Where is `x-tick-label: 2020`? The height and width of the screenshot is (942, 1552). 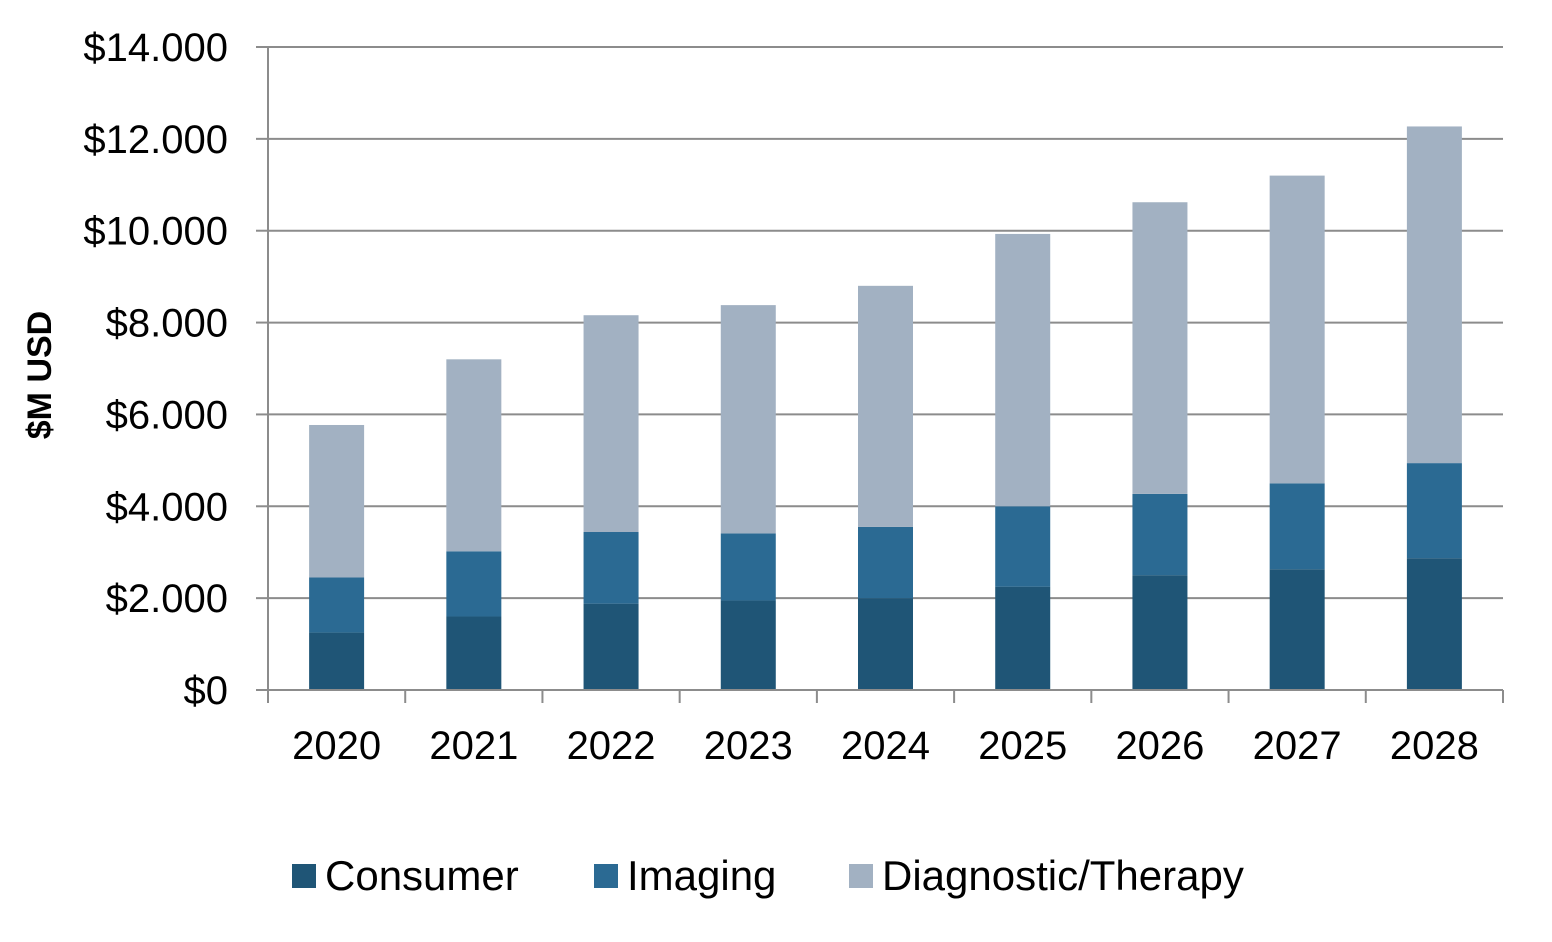
x-tick-label: 2020 is located at coordinates (336, 746).